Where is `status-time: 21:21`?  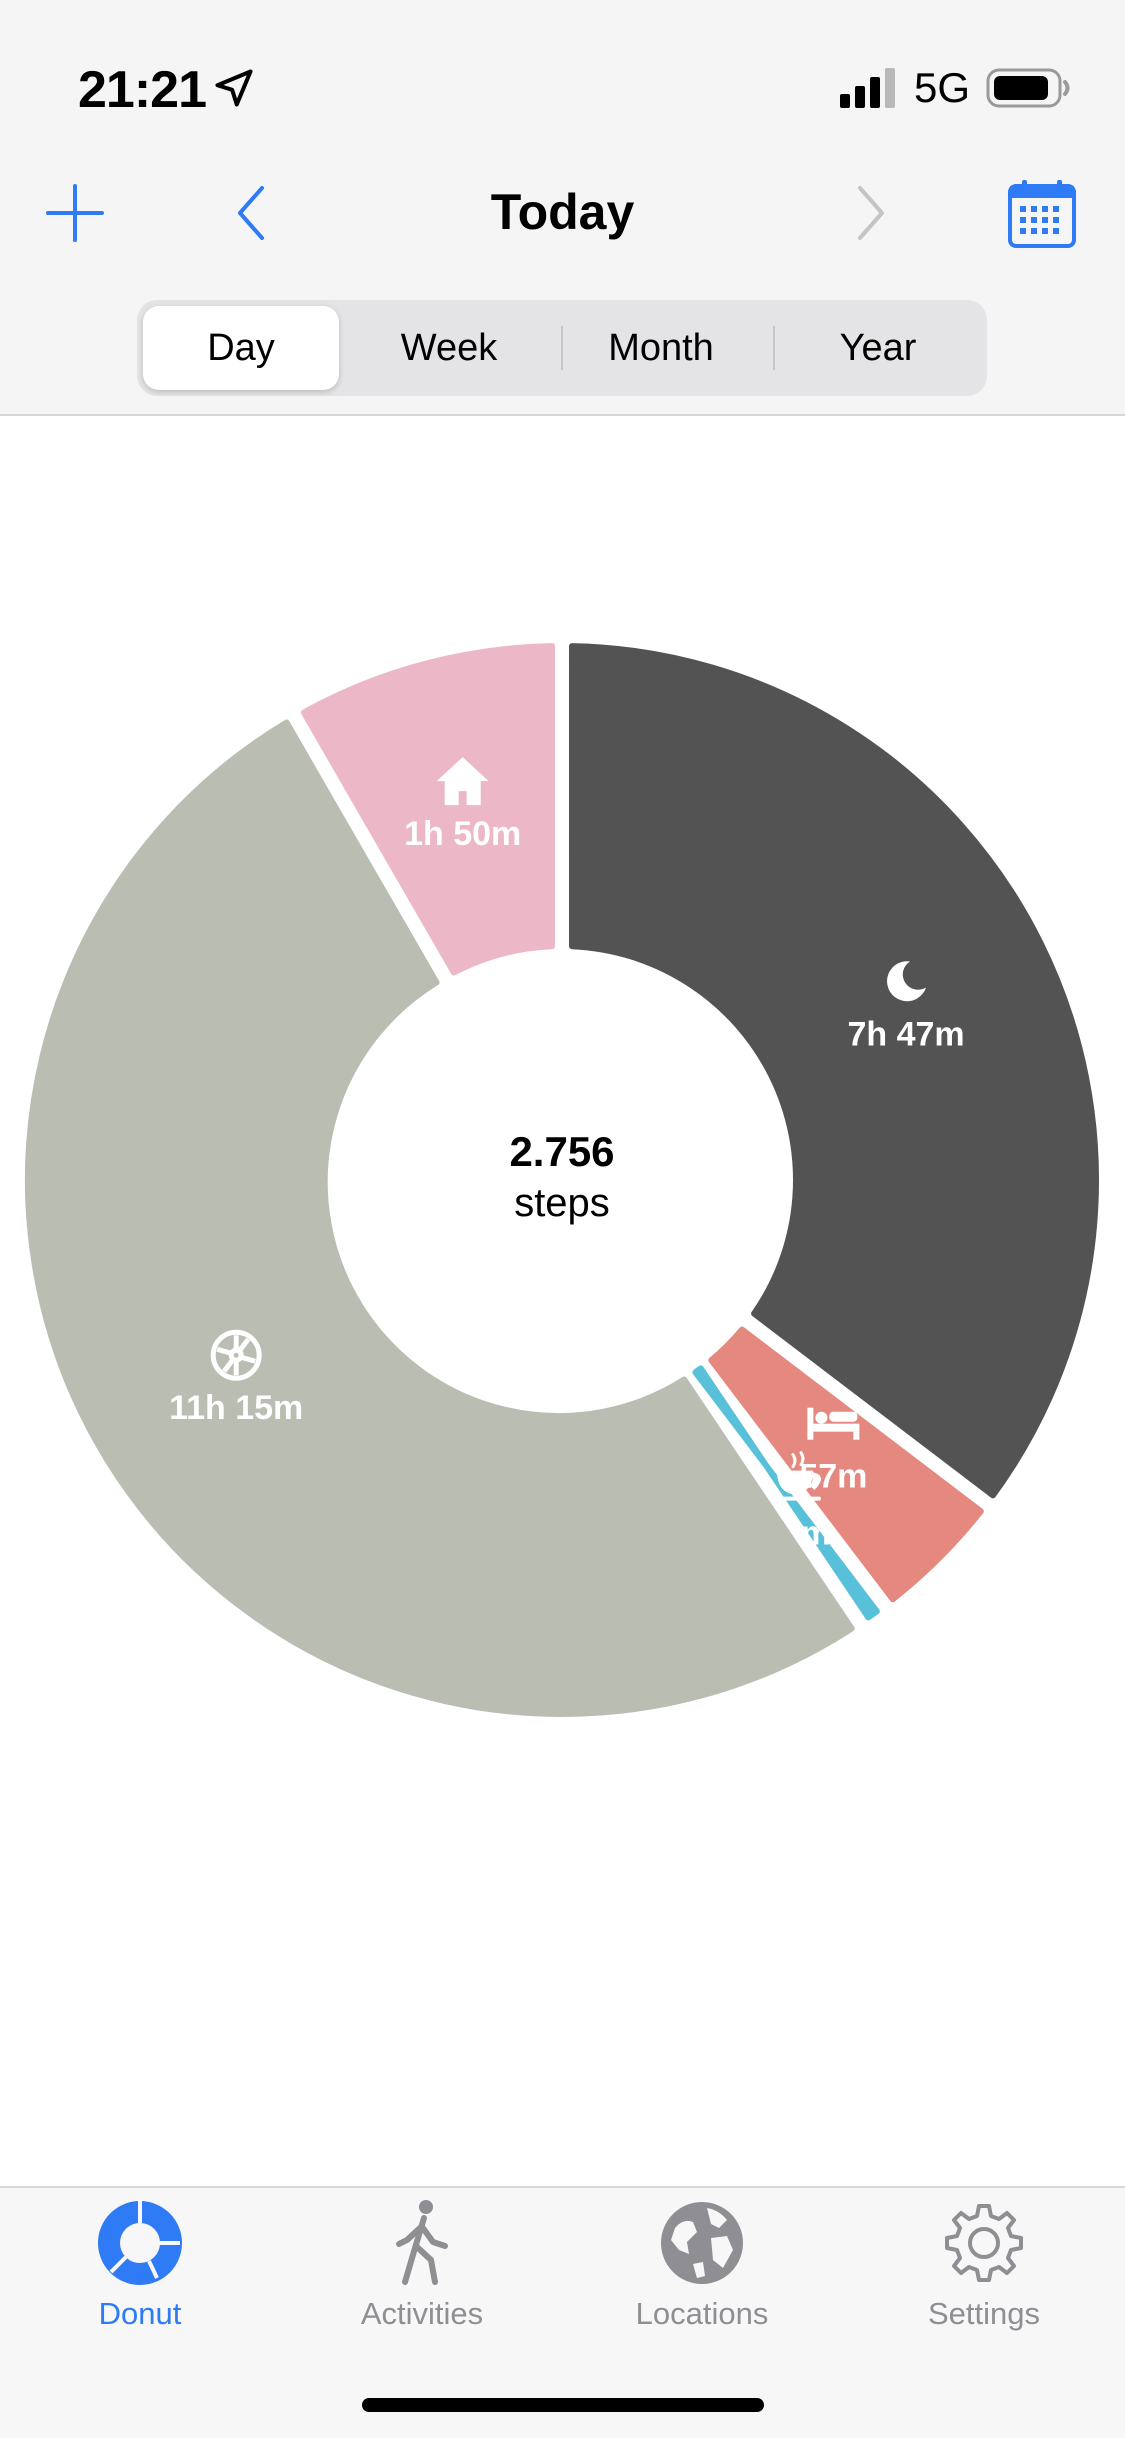 status-time: 21:21 is located at coordinates (142, 90).